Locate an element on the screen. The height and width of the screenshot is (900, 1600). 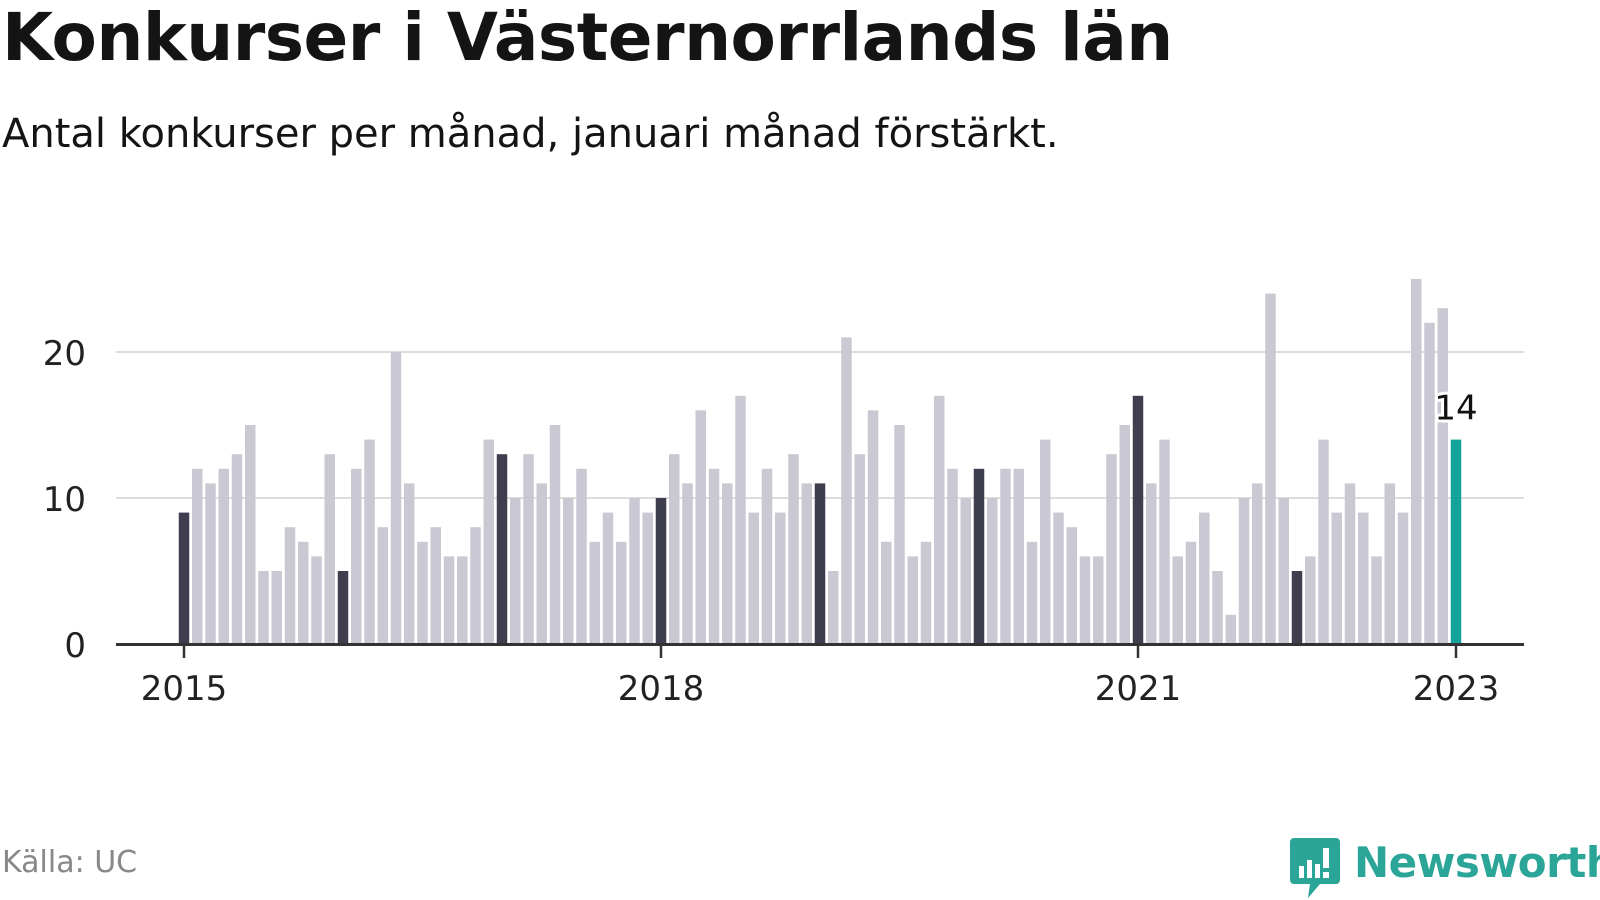
y-tick-label: 20 is located at coordinates (64, 354).